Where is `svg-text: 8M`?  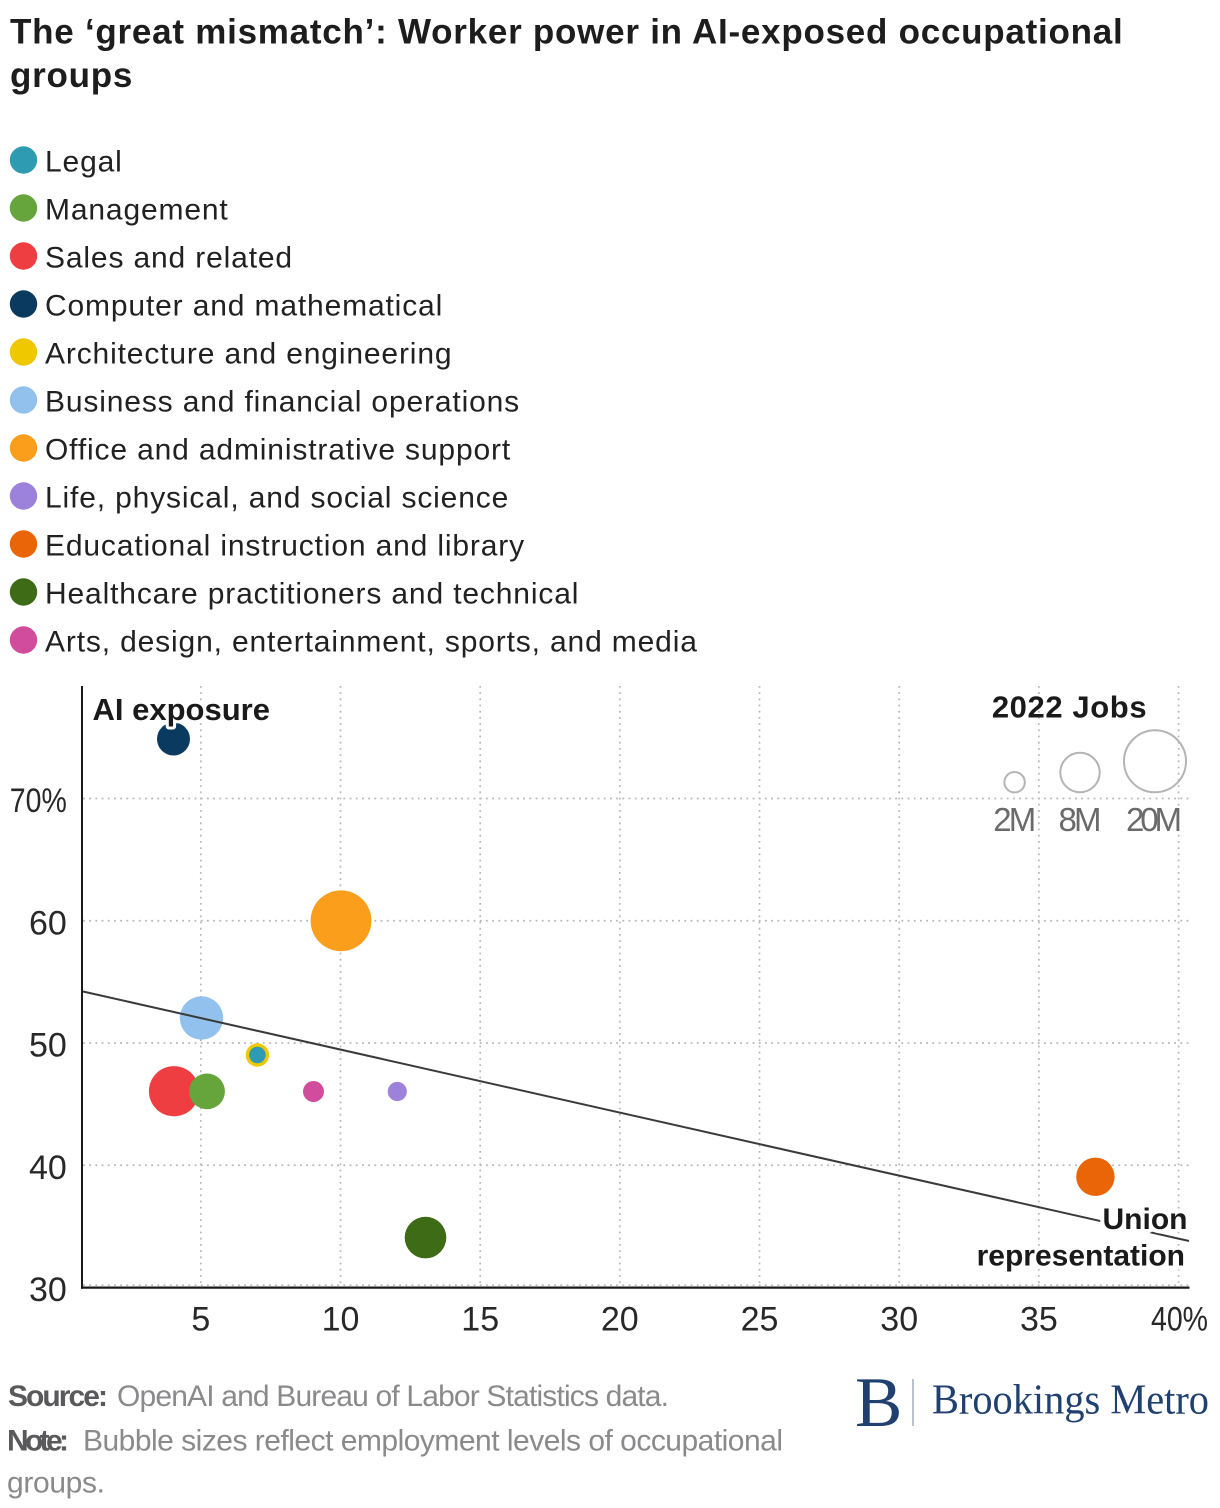 svg-text: 8M is located at coordinates (1080, 819).